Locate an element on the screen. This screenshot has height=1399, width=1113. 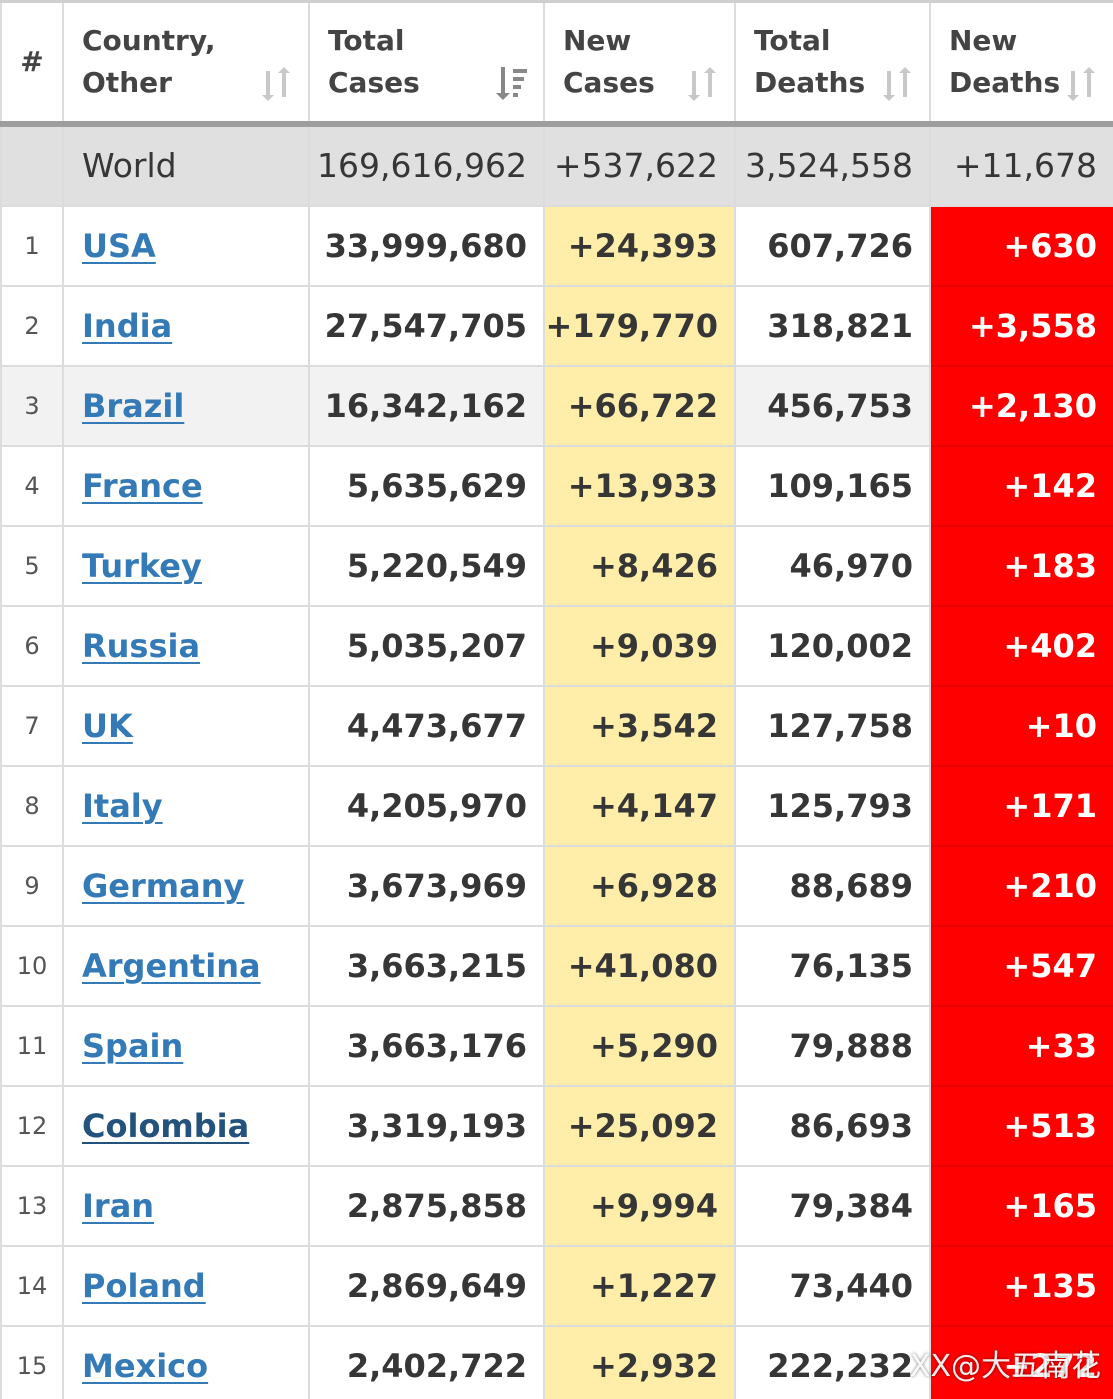
country-link: USA is located at coordinates (119, 245).